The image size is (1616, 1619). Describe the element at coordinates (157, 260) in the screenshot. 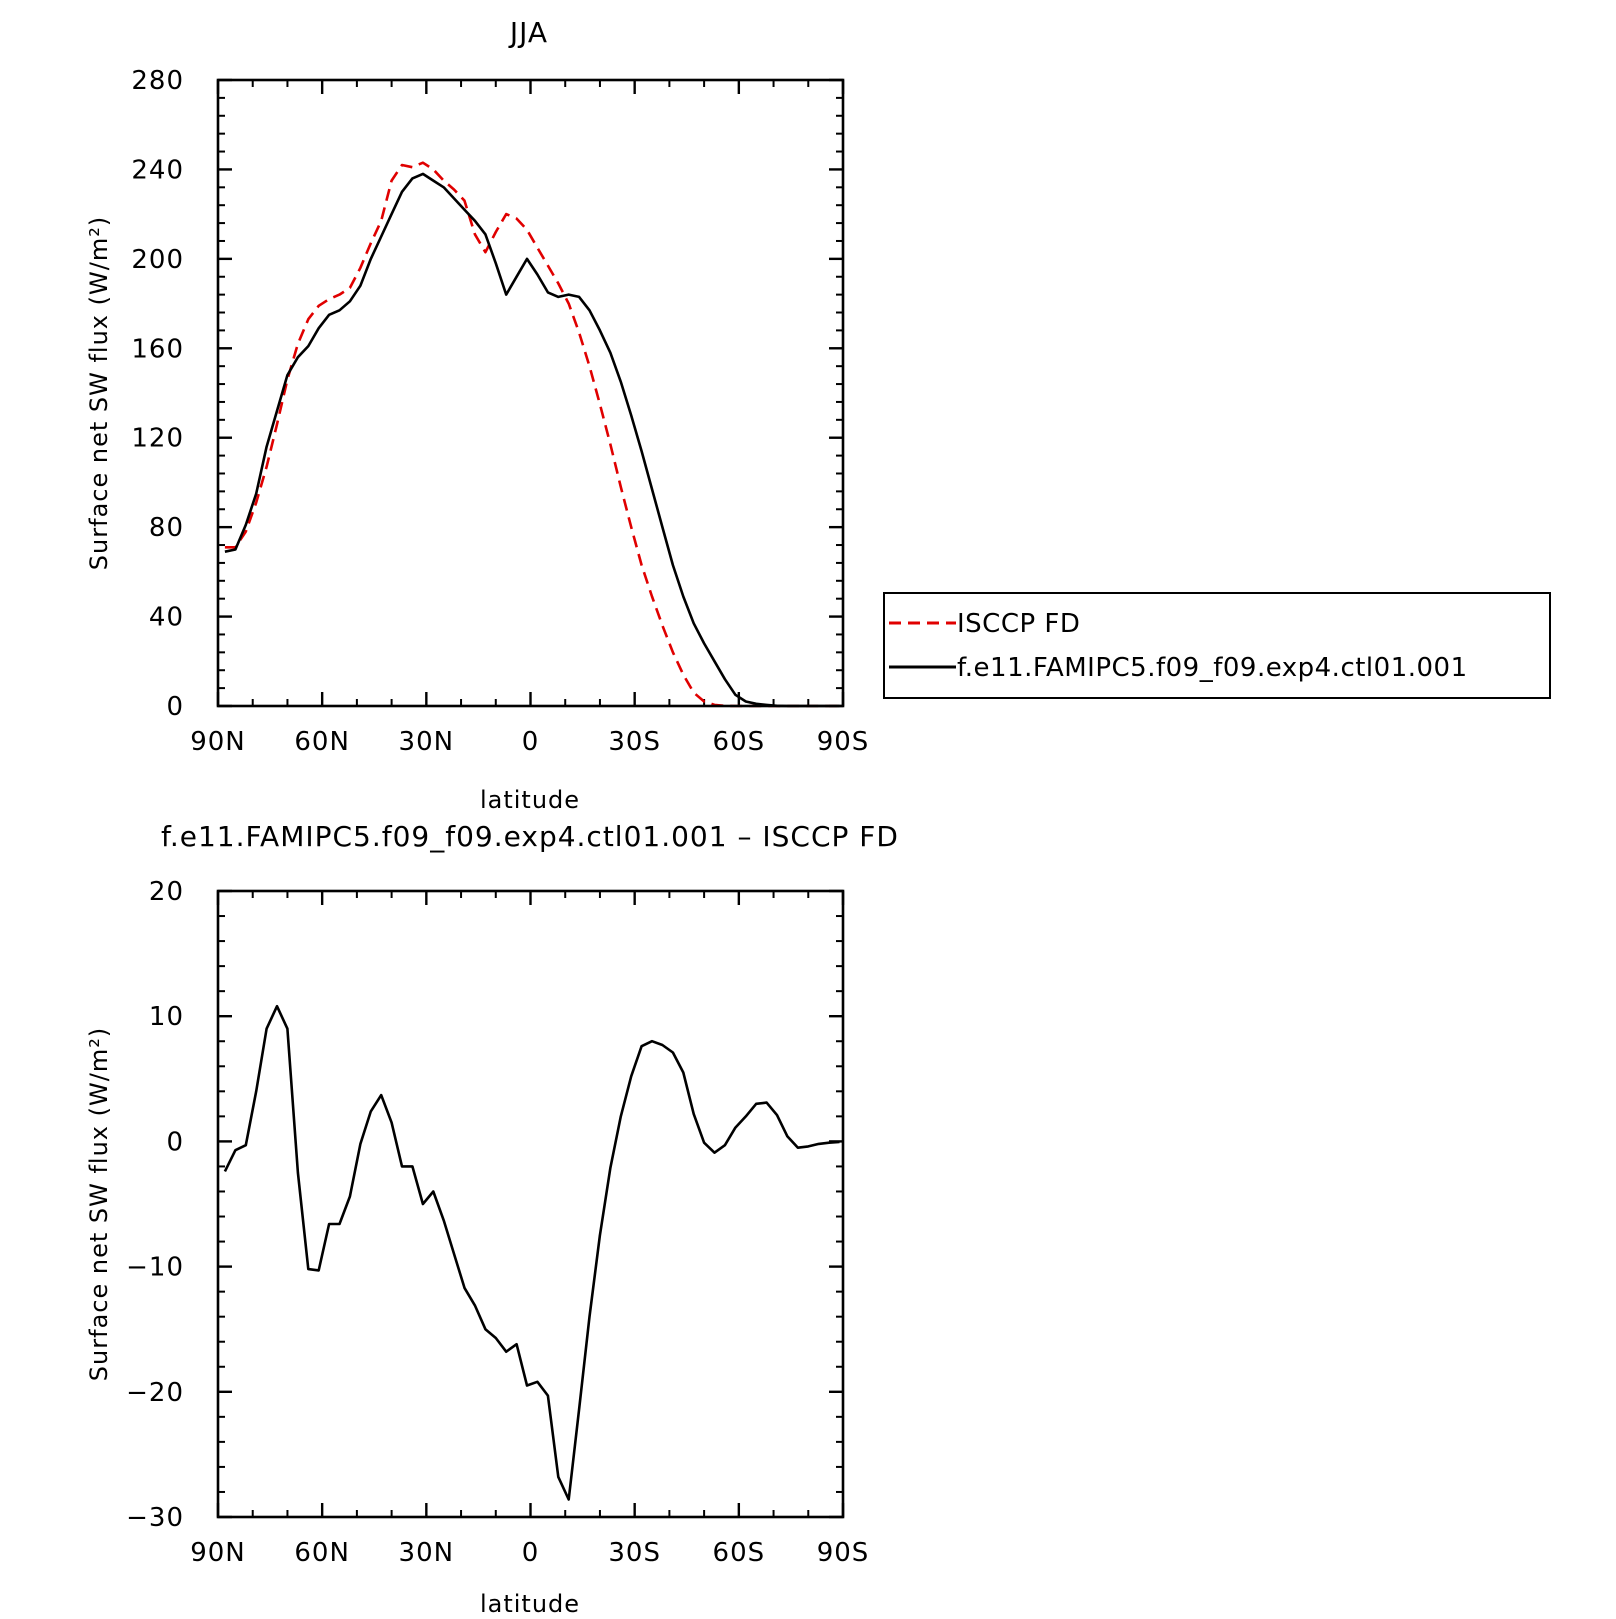

I see `y-tick-label: 200` at that location.